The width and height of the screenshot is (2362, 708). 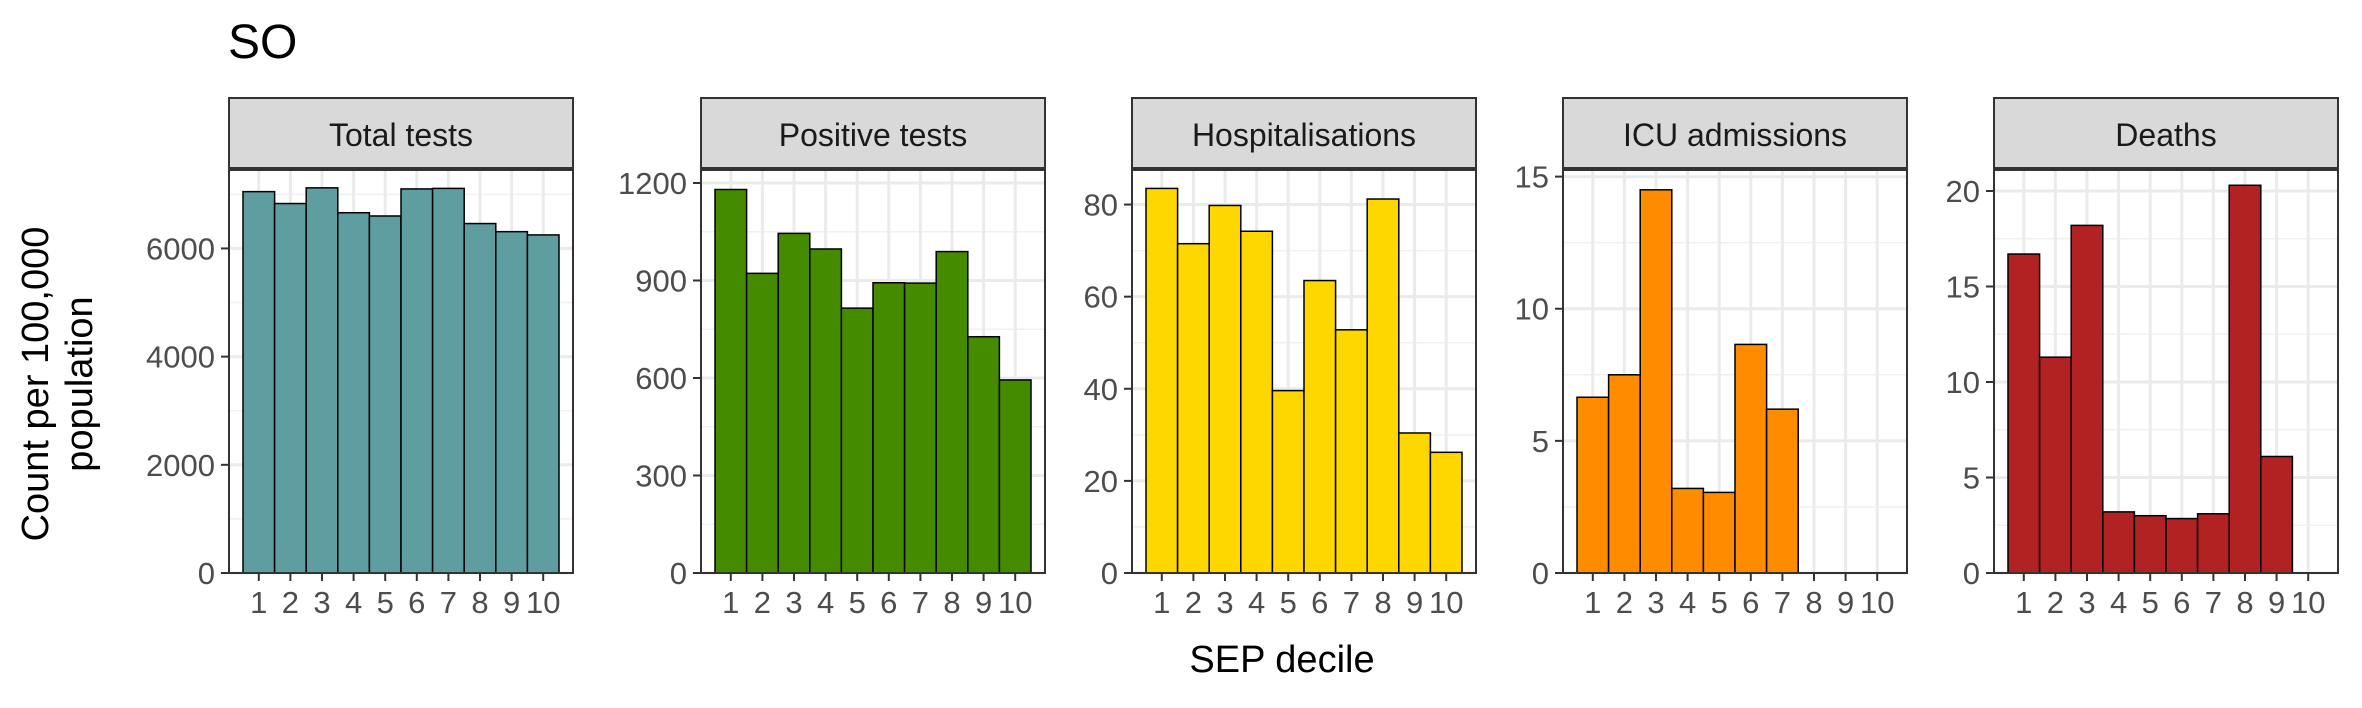 I want to click on y-tick-label: 1200, so click(x=652, y=183).